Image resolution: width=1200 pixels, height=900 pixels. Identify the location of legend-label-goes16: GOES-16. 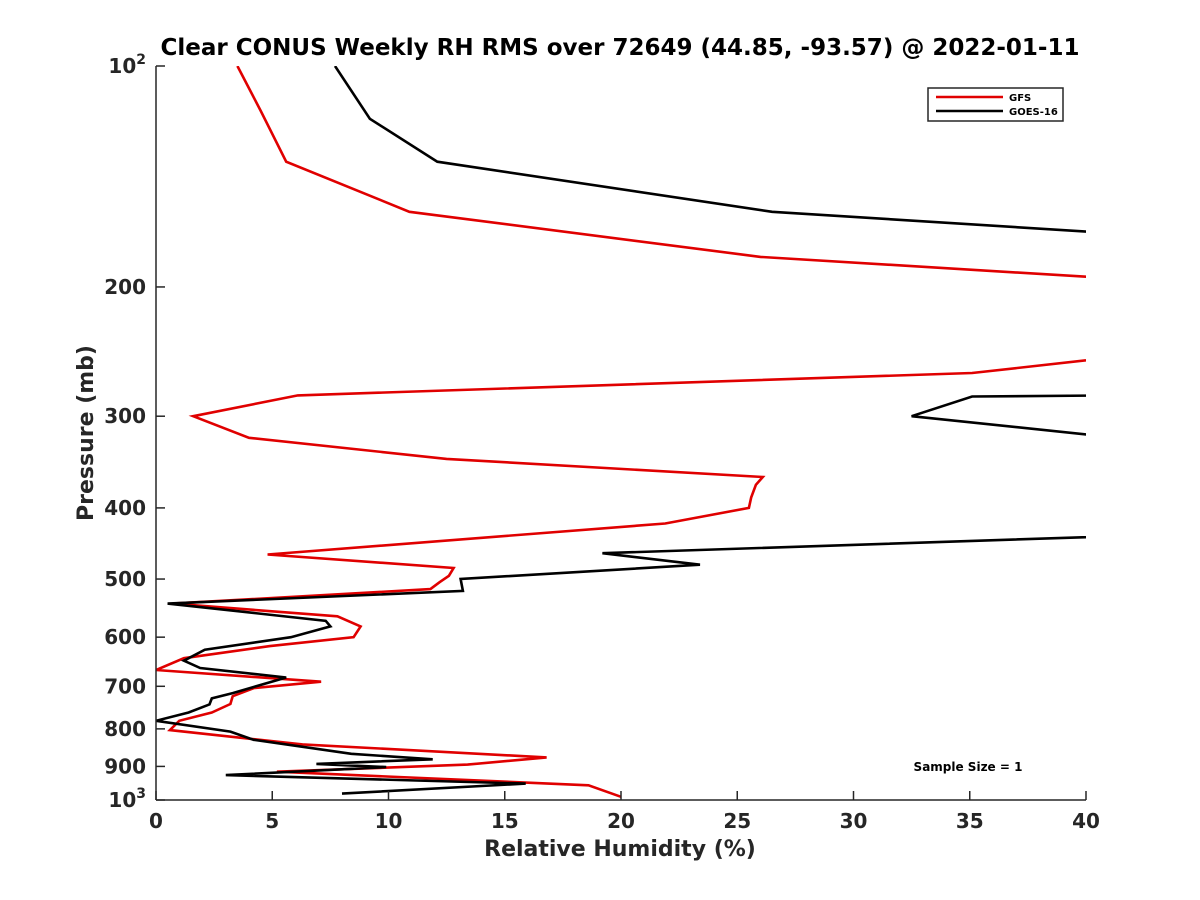
(1033, 112).